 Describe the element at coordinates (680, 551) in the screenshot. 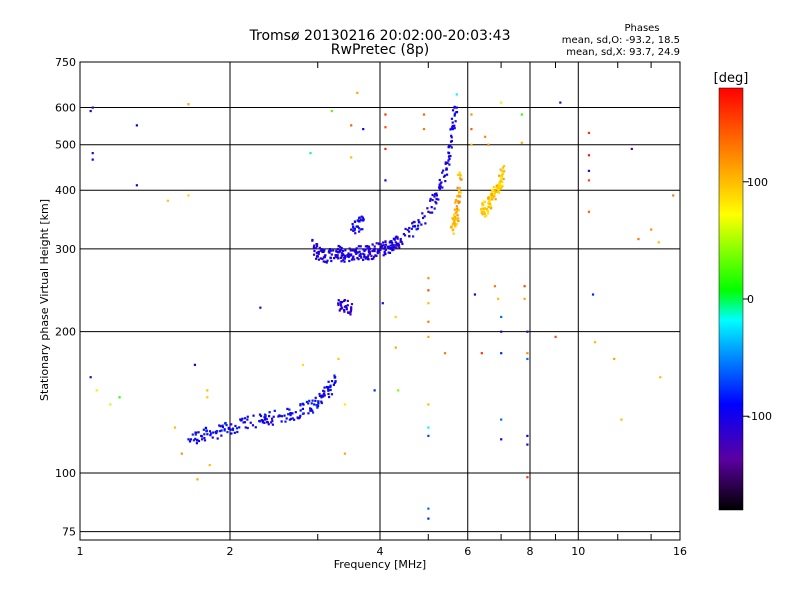

I see `x-tick-label: 16` at that location.